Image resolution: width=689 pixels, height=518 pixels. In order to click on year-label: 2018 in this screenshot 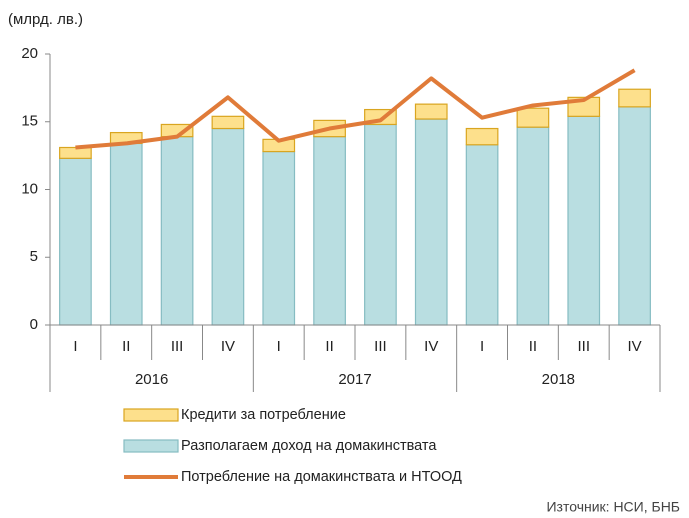, I will do `click(558, 379)`.